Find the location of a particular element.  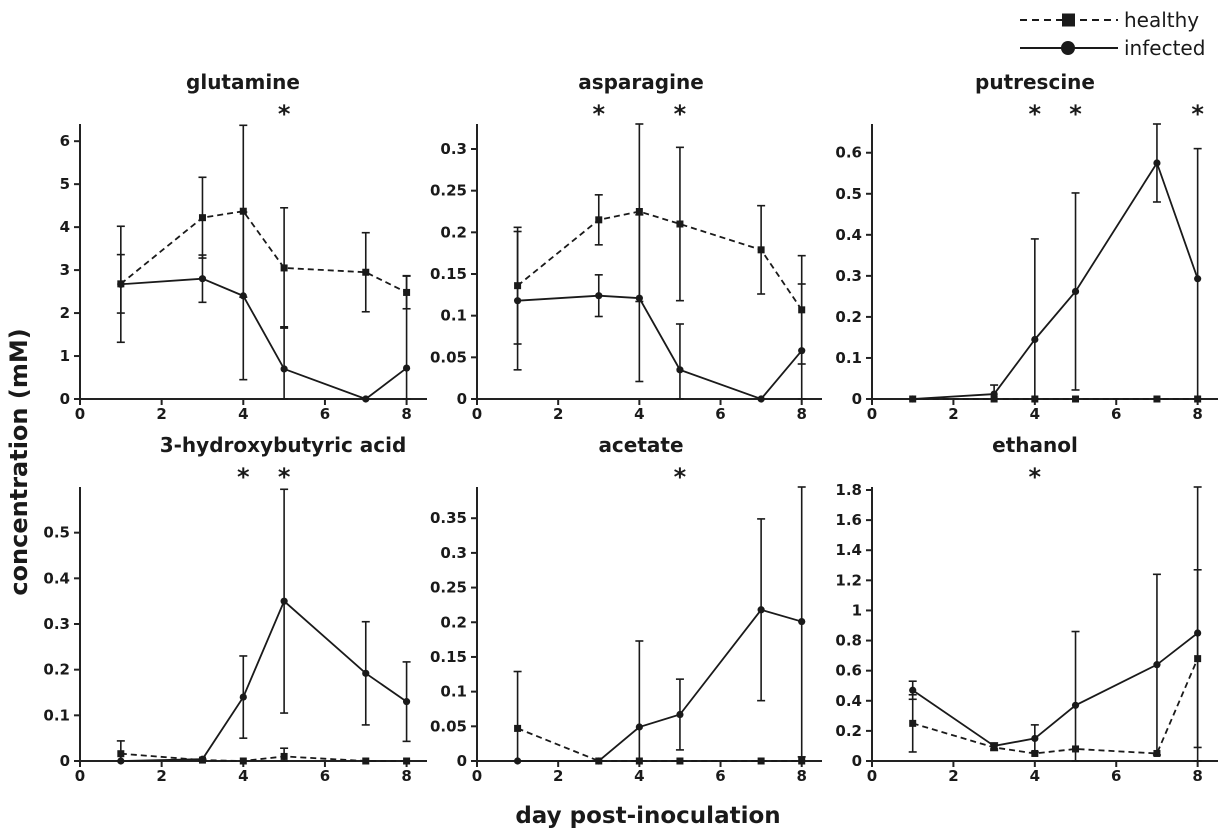

y-tick-label: 0.6 is located at coordinates (848, 153).